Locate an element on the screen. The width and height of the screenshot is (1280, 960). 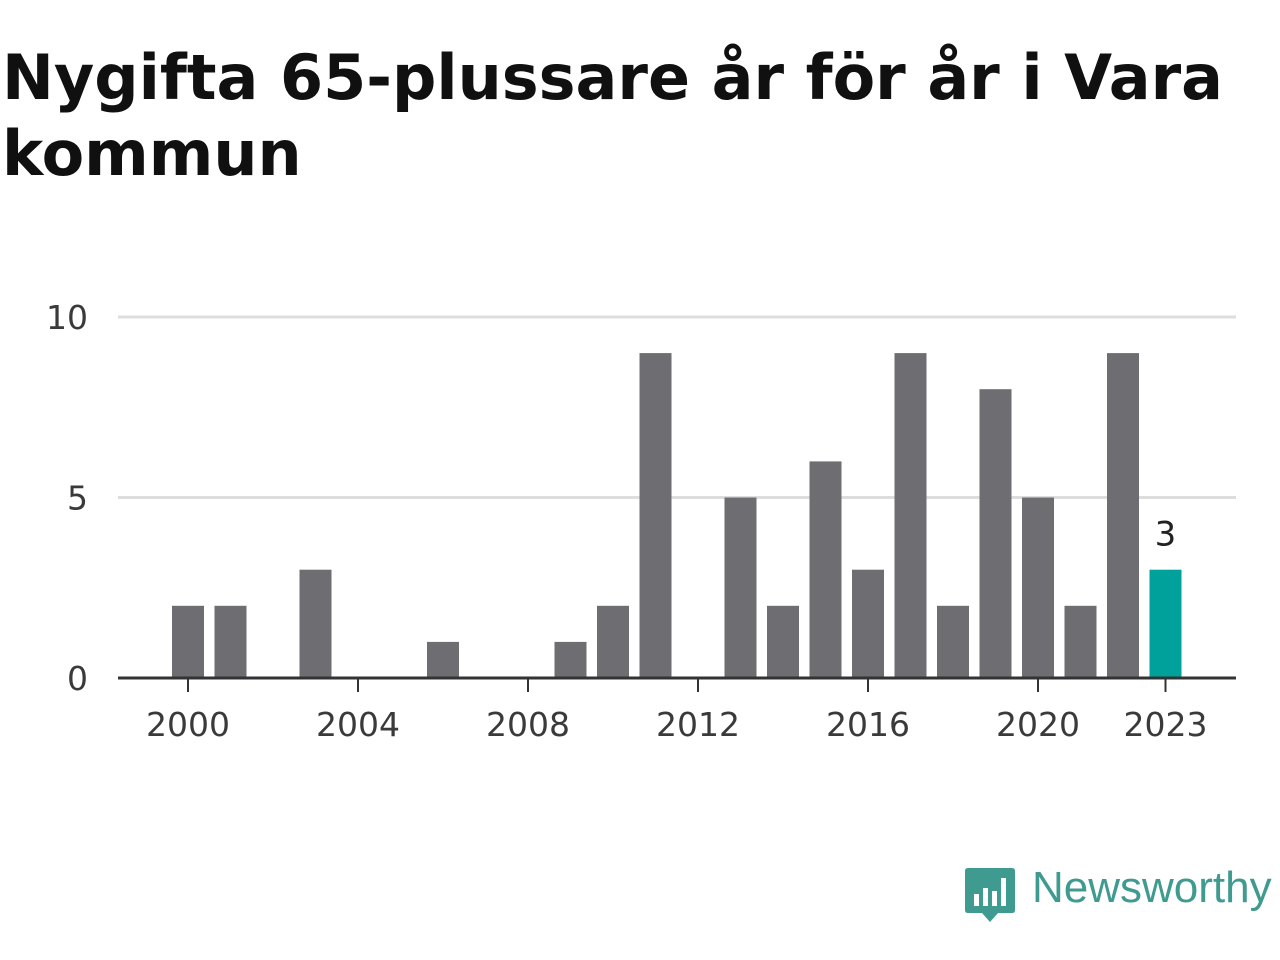
y-tick-label: 5 is located at coordinates (77, 498).